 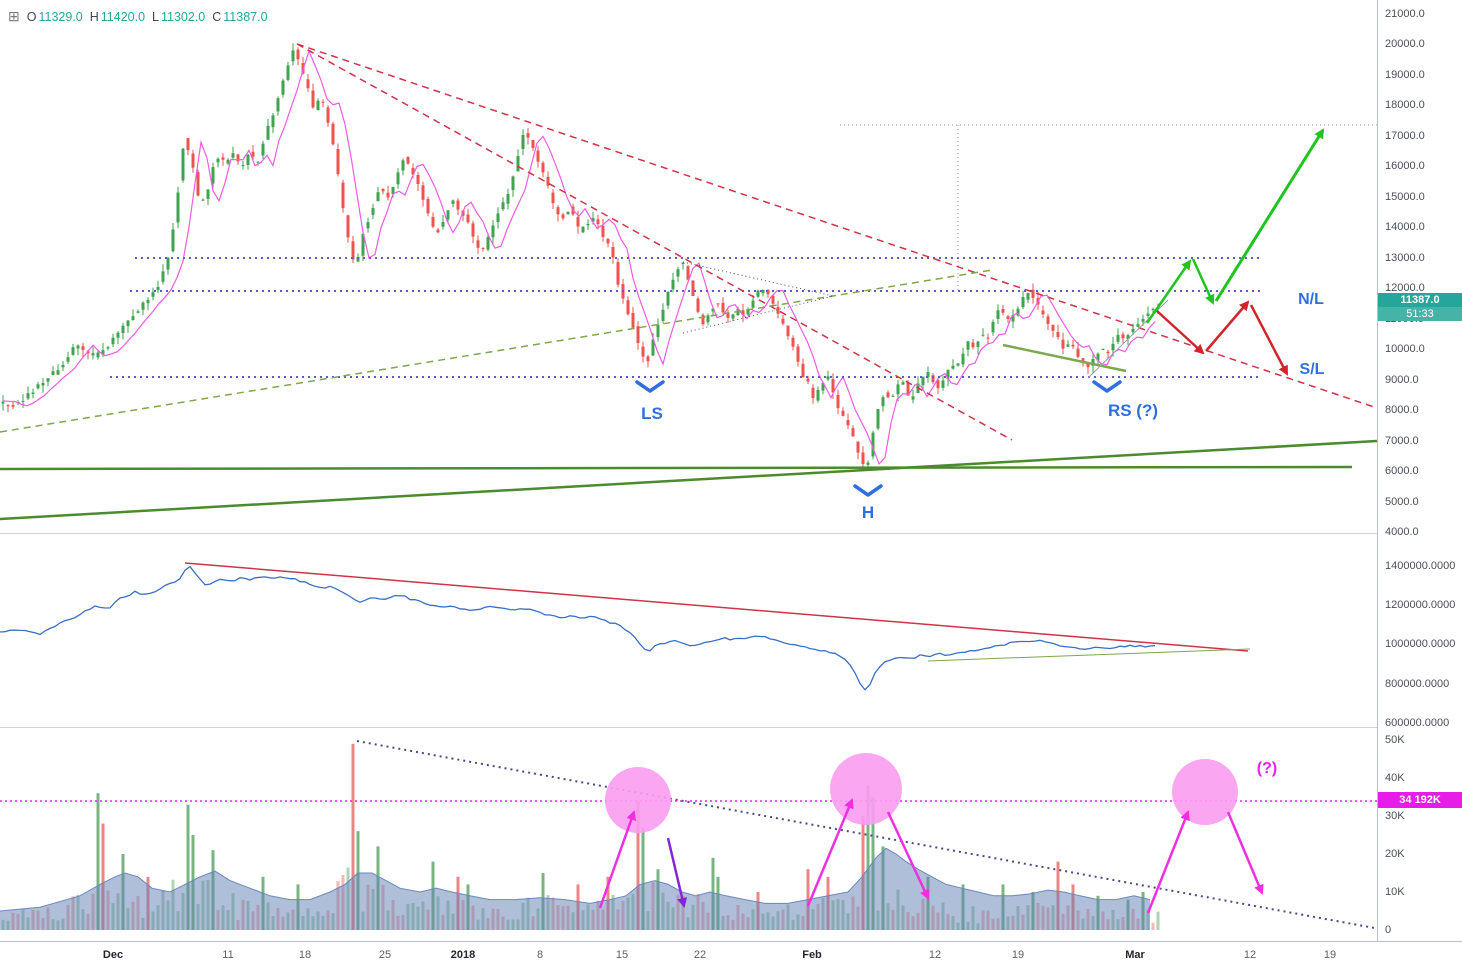 I want to click on axis-tick-label: 9000.0, so click(x=1402, y=379).